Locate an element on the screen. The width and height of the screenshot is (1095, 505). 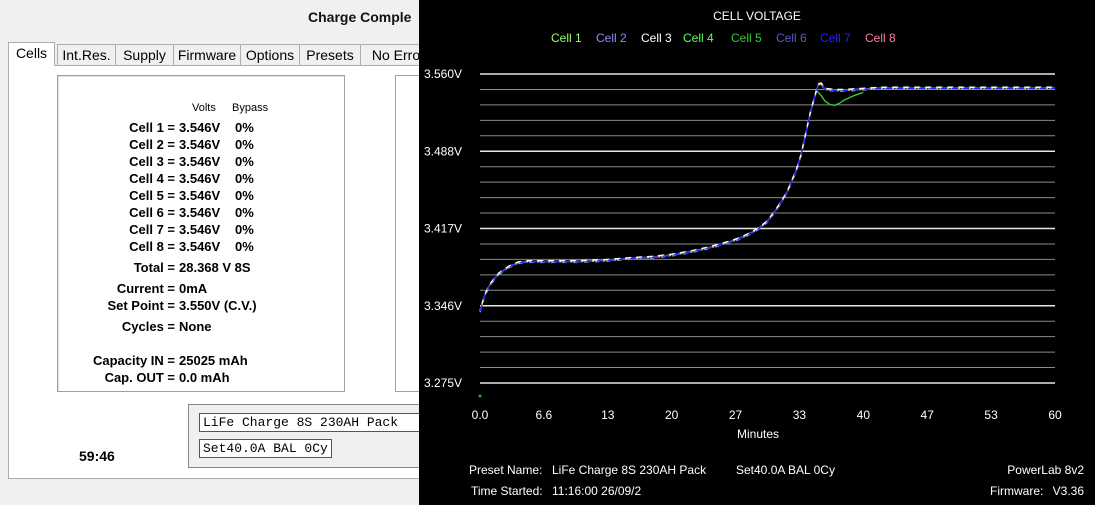
legend-entry: Cell 1 is located at coordinates (566, 38).